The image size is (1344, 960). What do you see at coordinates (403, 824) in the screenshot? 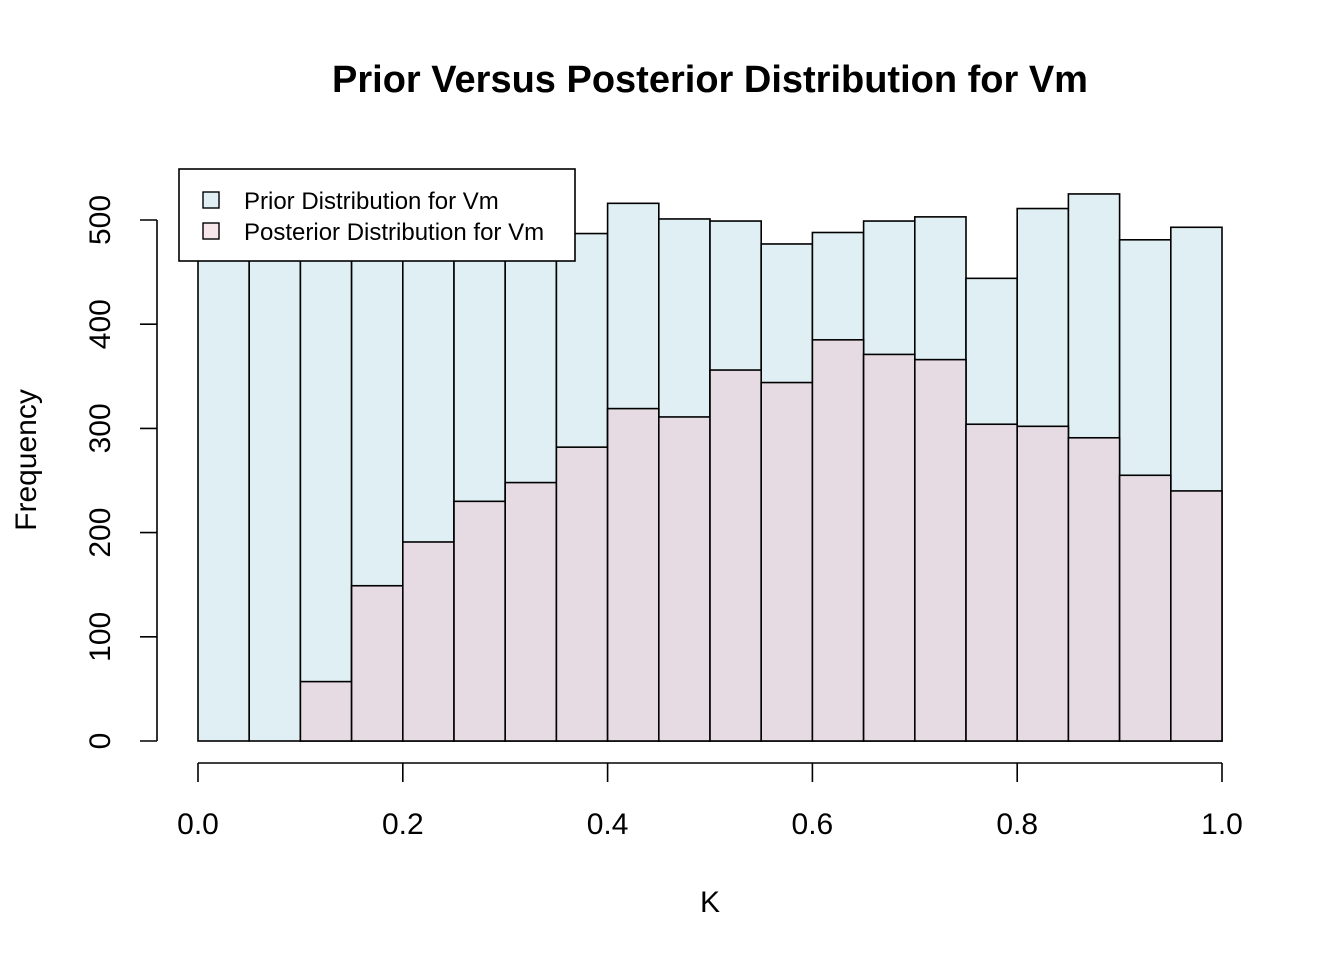
I see `x-tick-label: 0.2` at bounding box center [403, 824].